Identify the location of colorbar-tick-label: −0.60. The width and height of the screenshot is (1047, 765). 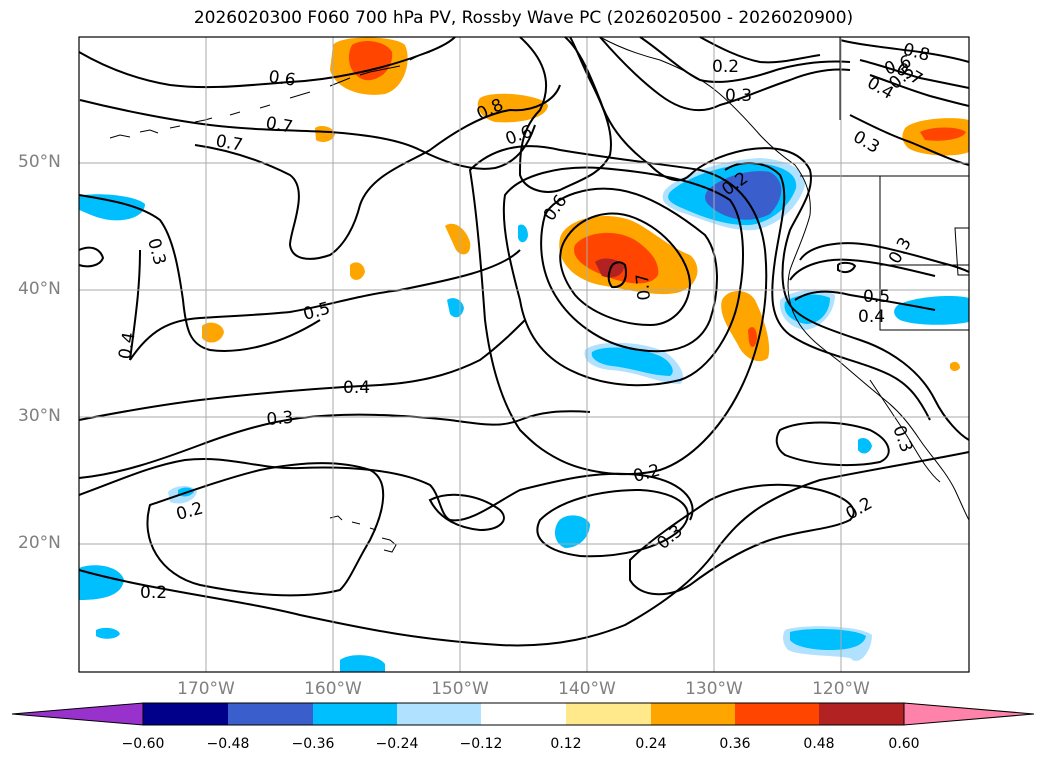
(143, 744).